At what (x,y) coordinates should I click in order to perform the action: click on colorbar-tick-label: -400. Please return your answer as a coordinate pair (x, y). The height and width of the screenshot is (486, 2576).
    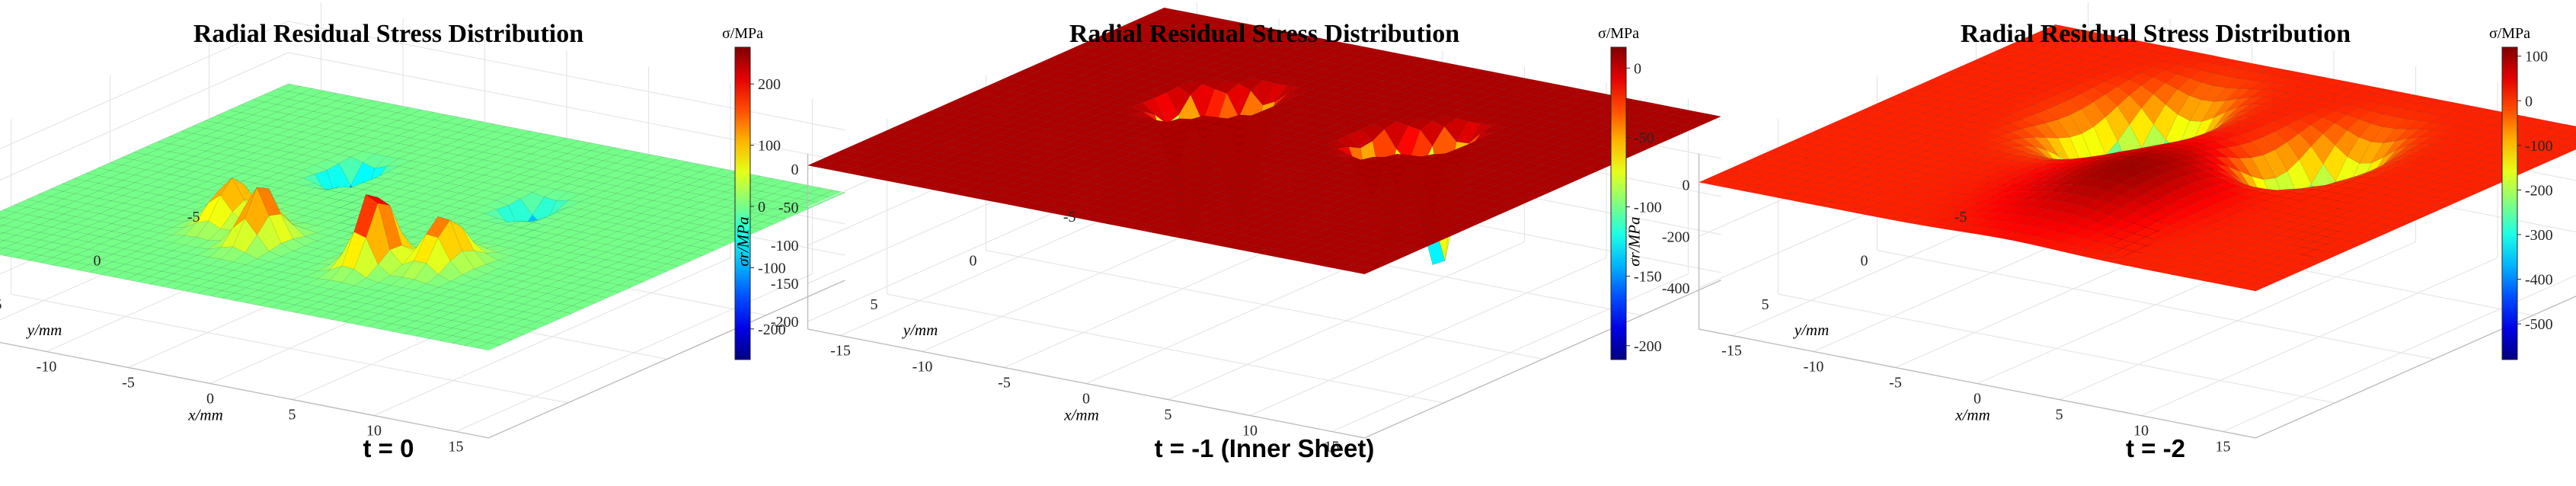
    Looking at the image, I should click on (2539, 280).